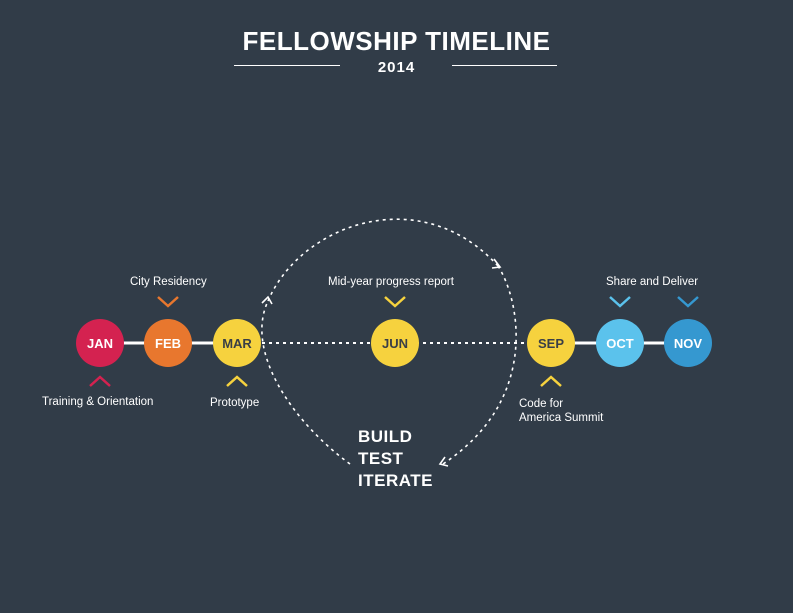 Image resolution: width=793 pixels, height=613 pixels. What do you see at coordinates (235, 403) in the screenshot?
I see `milestone-prototype: Prototype` at bounding box center [235, 403].